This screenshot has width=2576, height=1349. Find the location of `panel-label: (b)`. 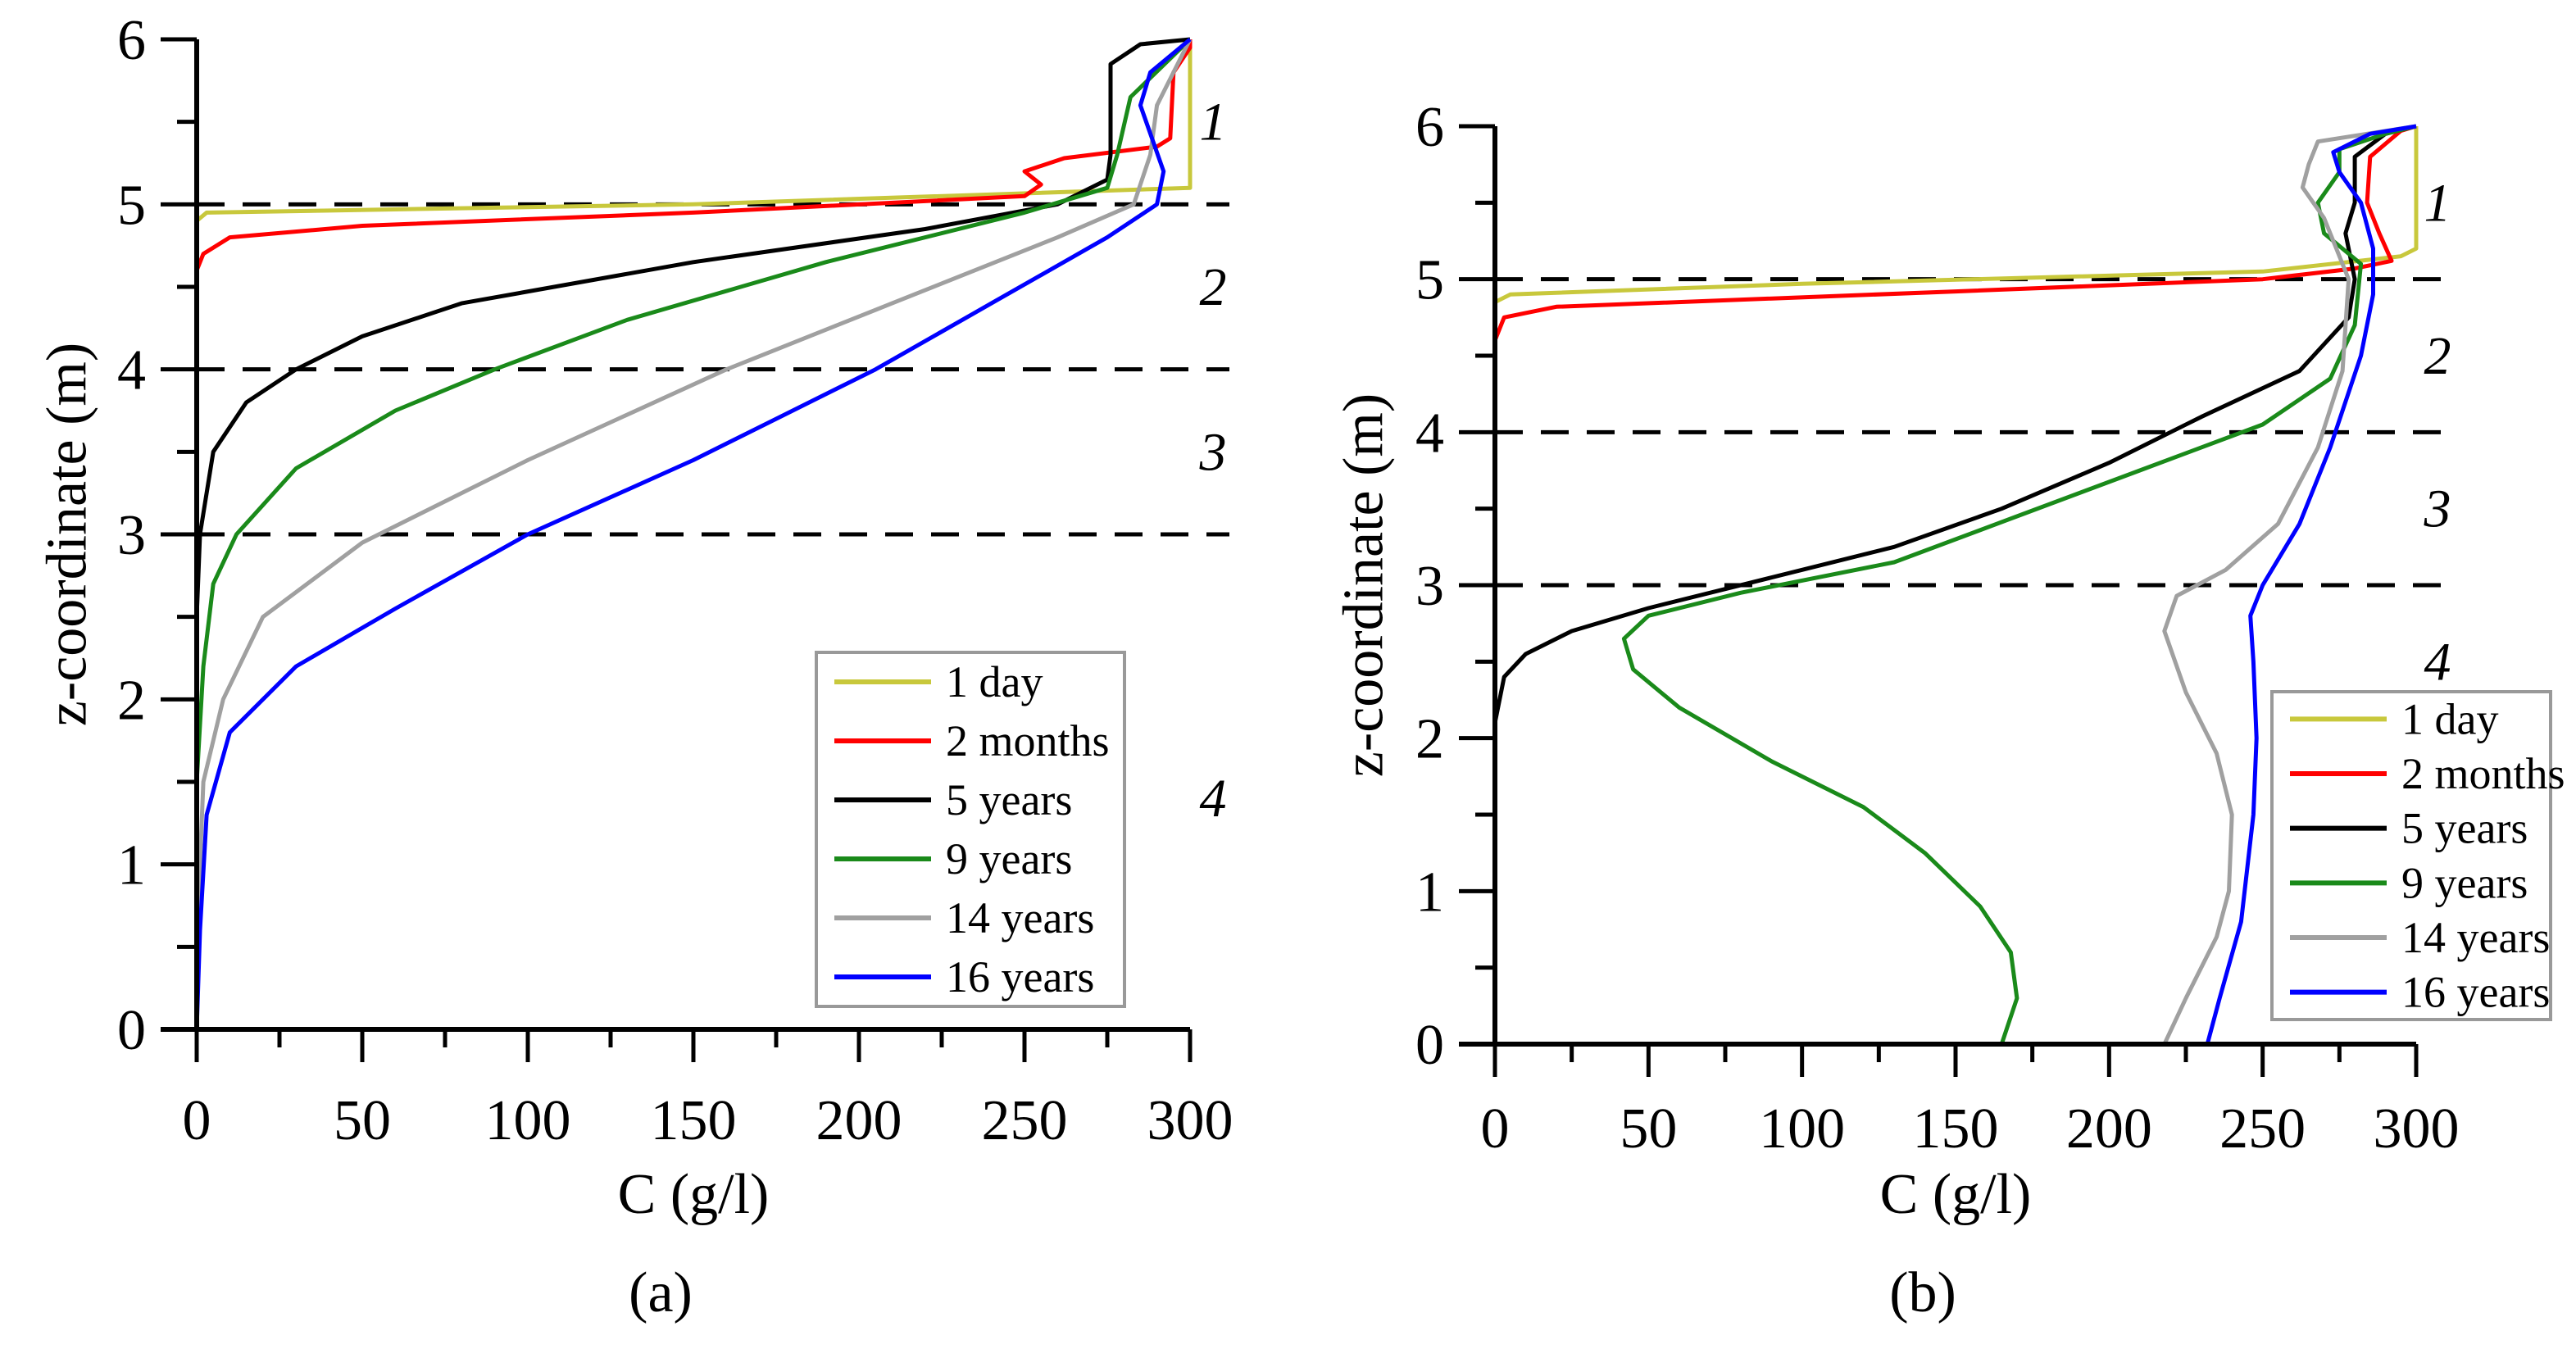

panel-label: (b) is located at coordinates (1922, 1292).